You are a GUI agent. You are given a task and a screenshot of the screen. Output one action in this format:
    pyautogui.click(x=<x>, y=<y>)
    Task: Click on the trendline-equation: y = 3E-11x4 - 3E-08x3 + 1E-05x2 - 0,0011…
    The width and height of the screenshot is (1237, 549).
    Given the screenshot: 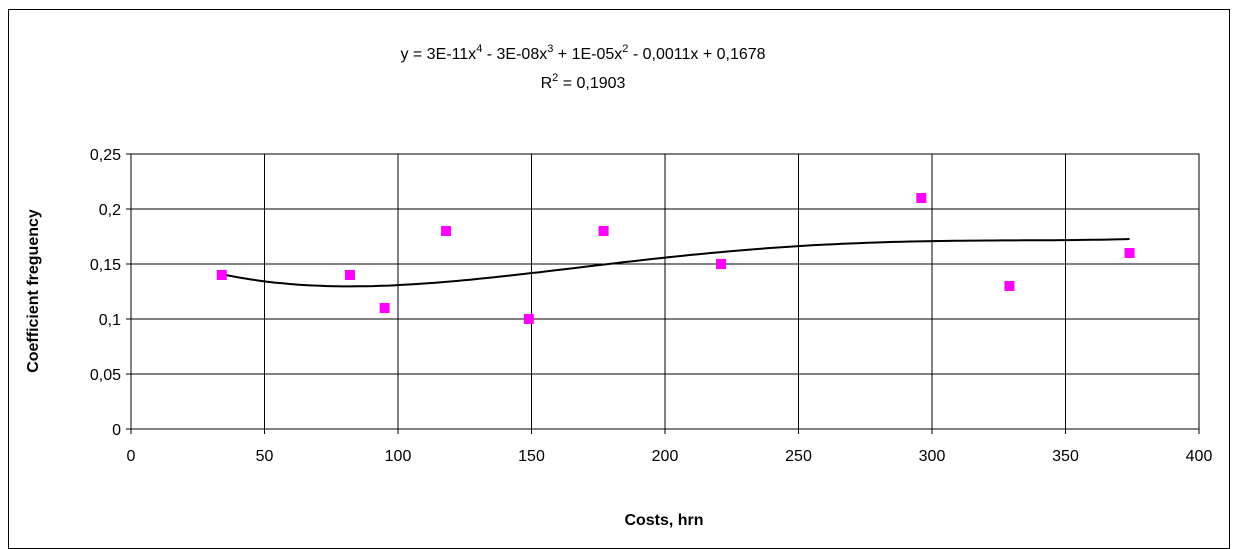 What is the action you would take?
    pyautogui.click(x=582, y=53)
    